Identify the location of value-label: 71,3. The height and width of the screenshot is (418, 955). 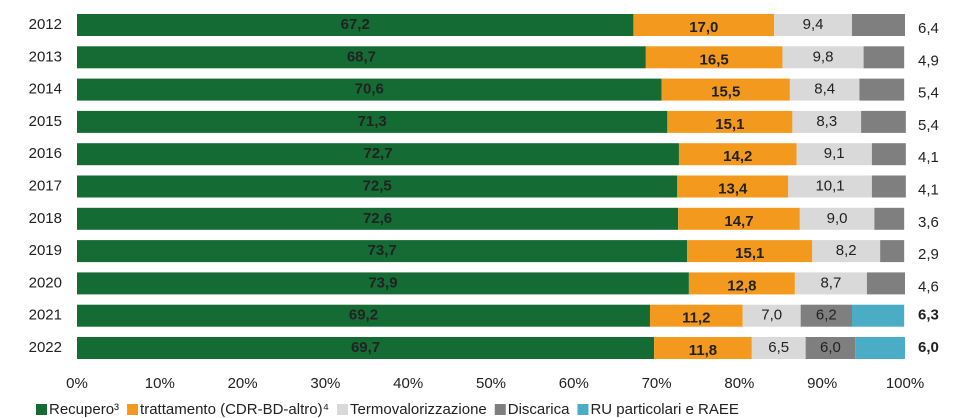
(372, 121).